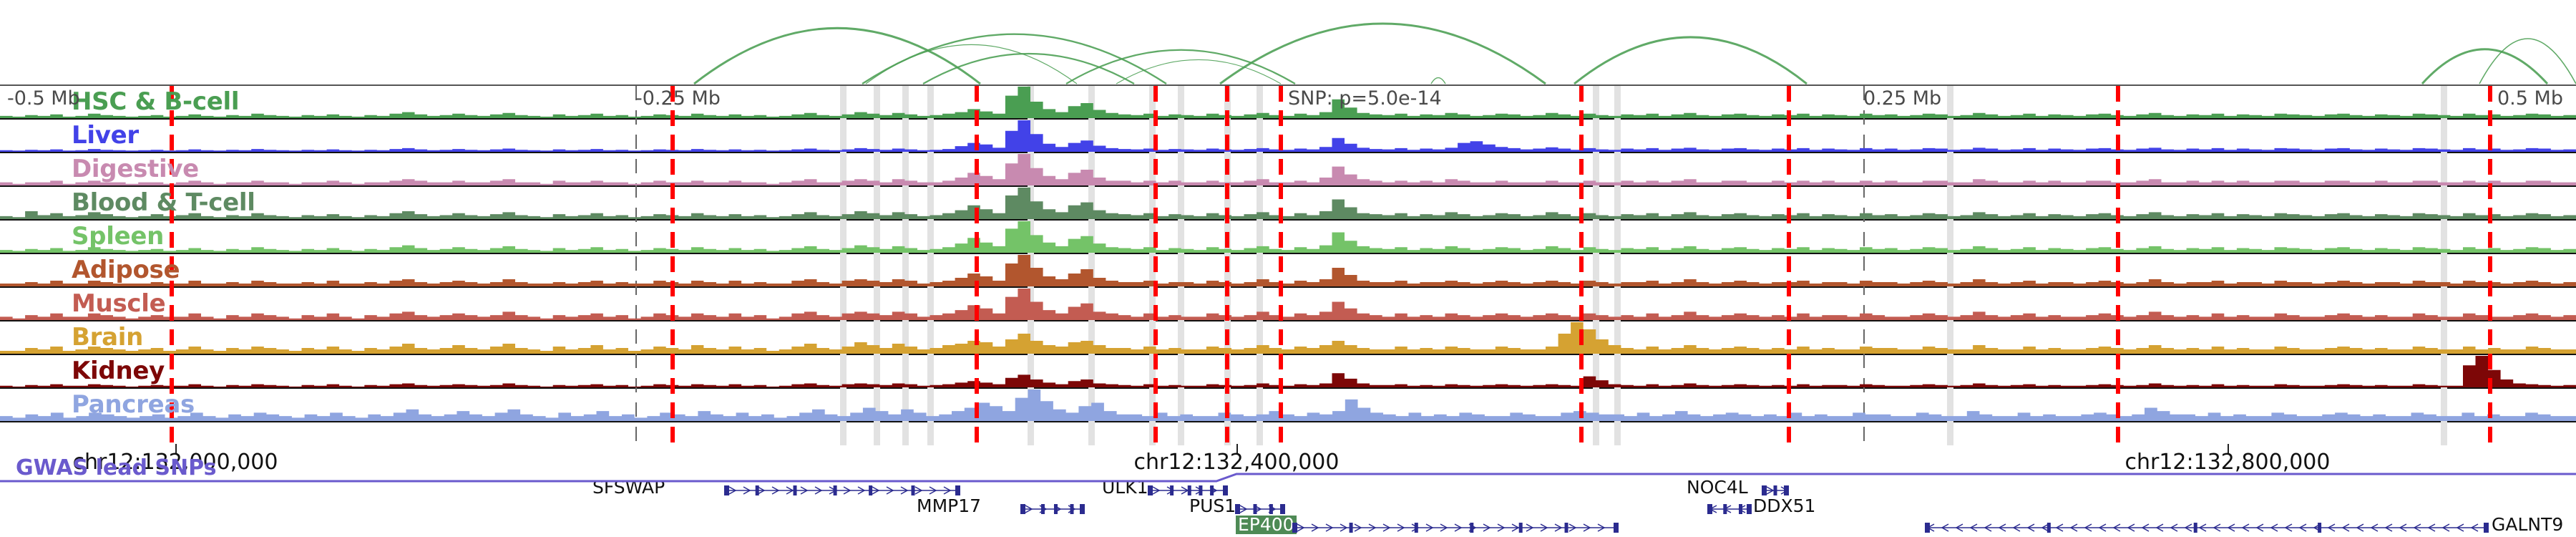 The height and width of the screenshot is (537, 2576). What do you see at coordinates (1365, 98) in the screenshot?
I see `snp-pvalue-annotation: SNP: p=5.0e-14` at bounding box center [1365, 98].